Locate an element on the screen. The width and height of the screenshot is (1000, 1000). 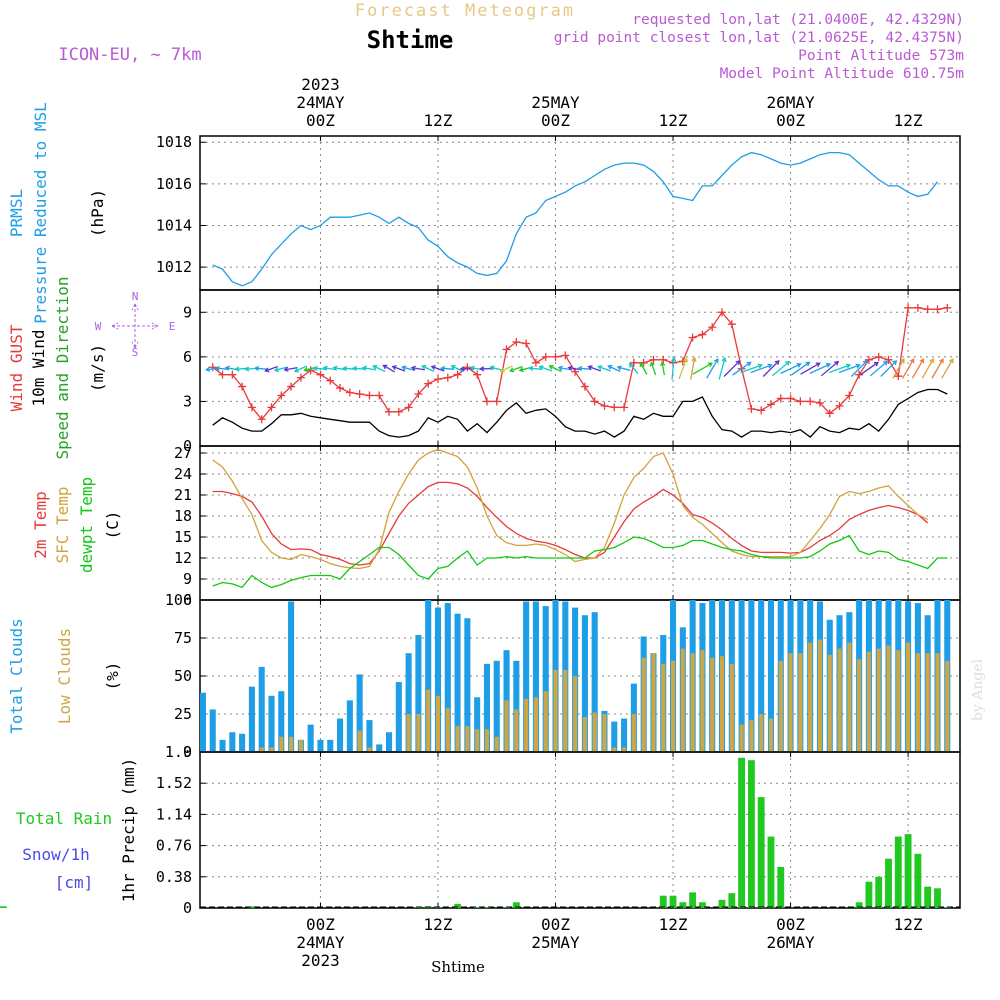
panel-4: 0 25 50 75 100 is located at coordinates (563, 676).